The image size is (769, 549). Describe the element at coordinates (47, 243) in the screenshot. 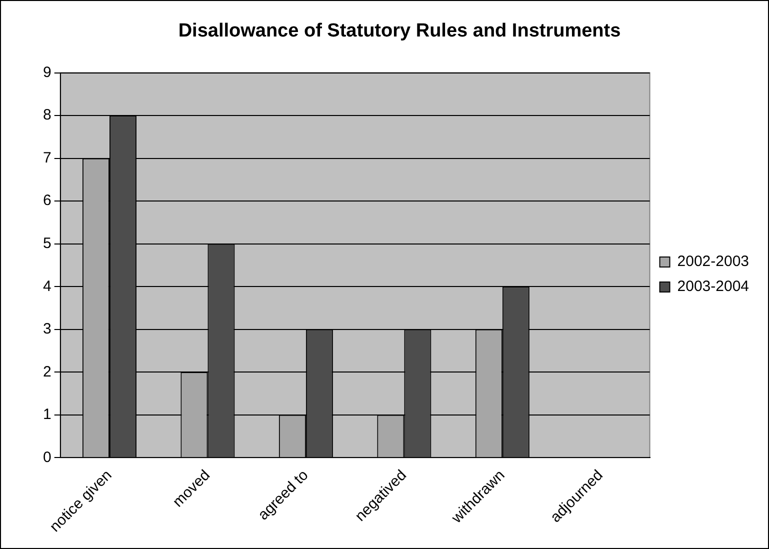

I see `y-tick-label: 5` at that location.